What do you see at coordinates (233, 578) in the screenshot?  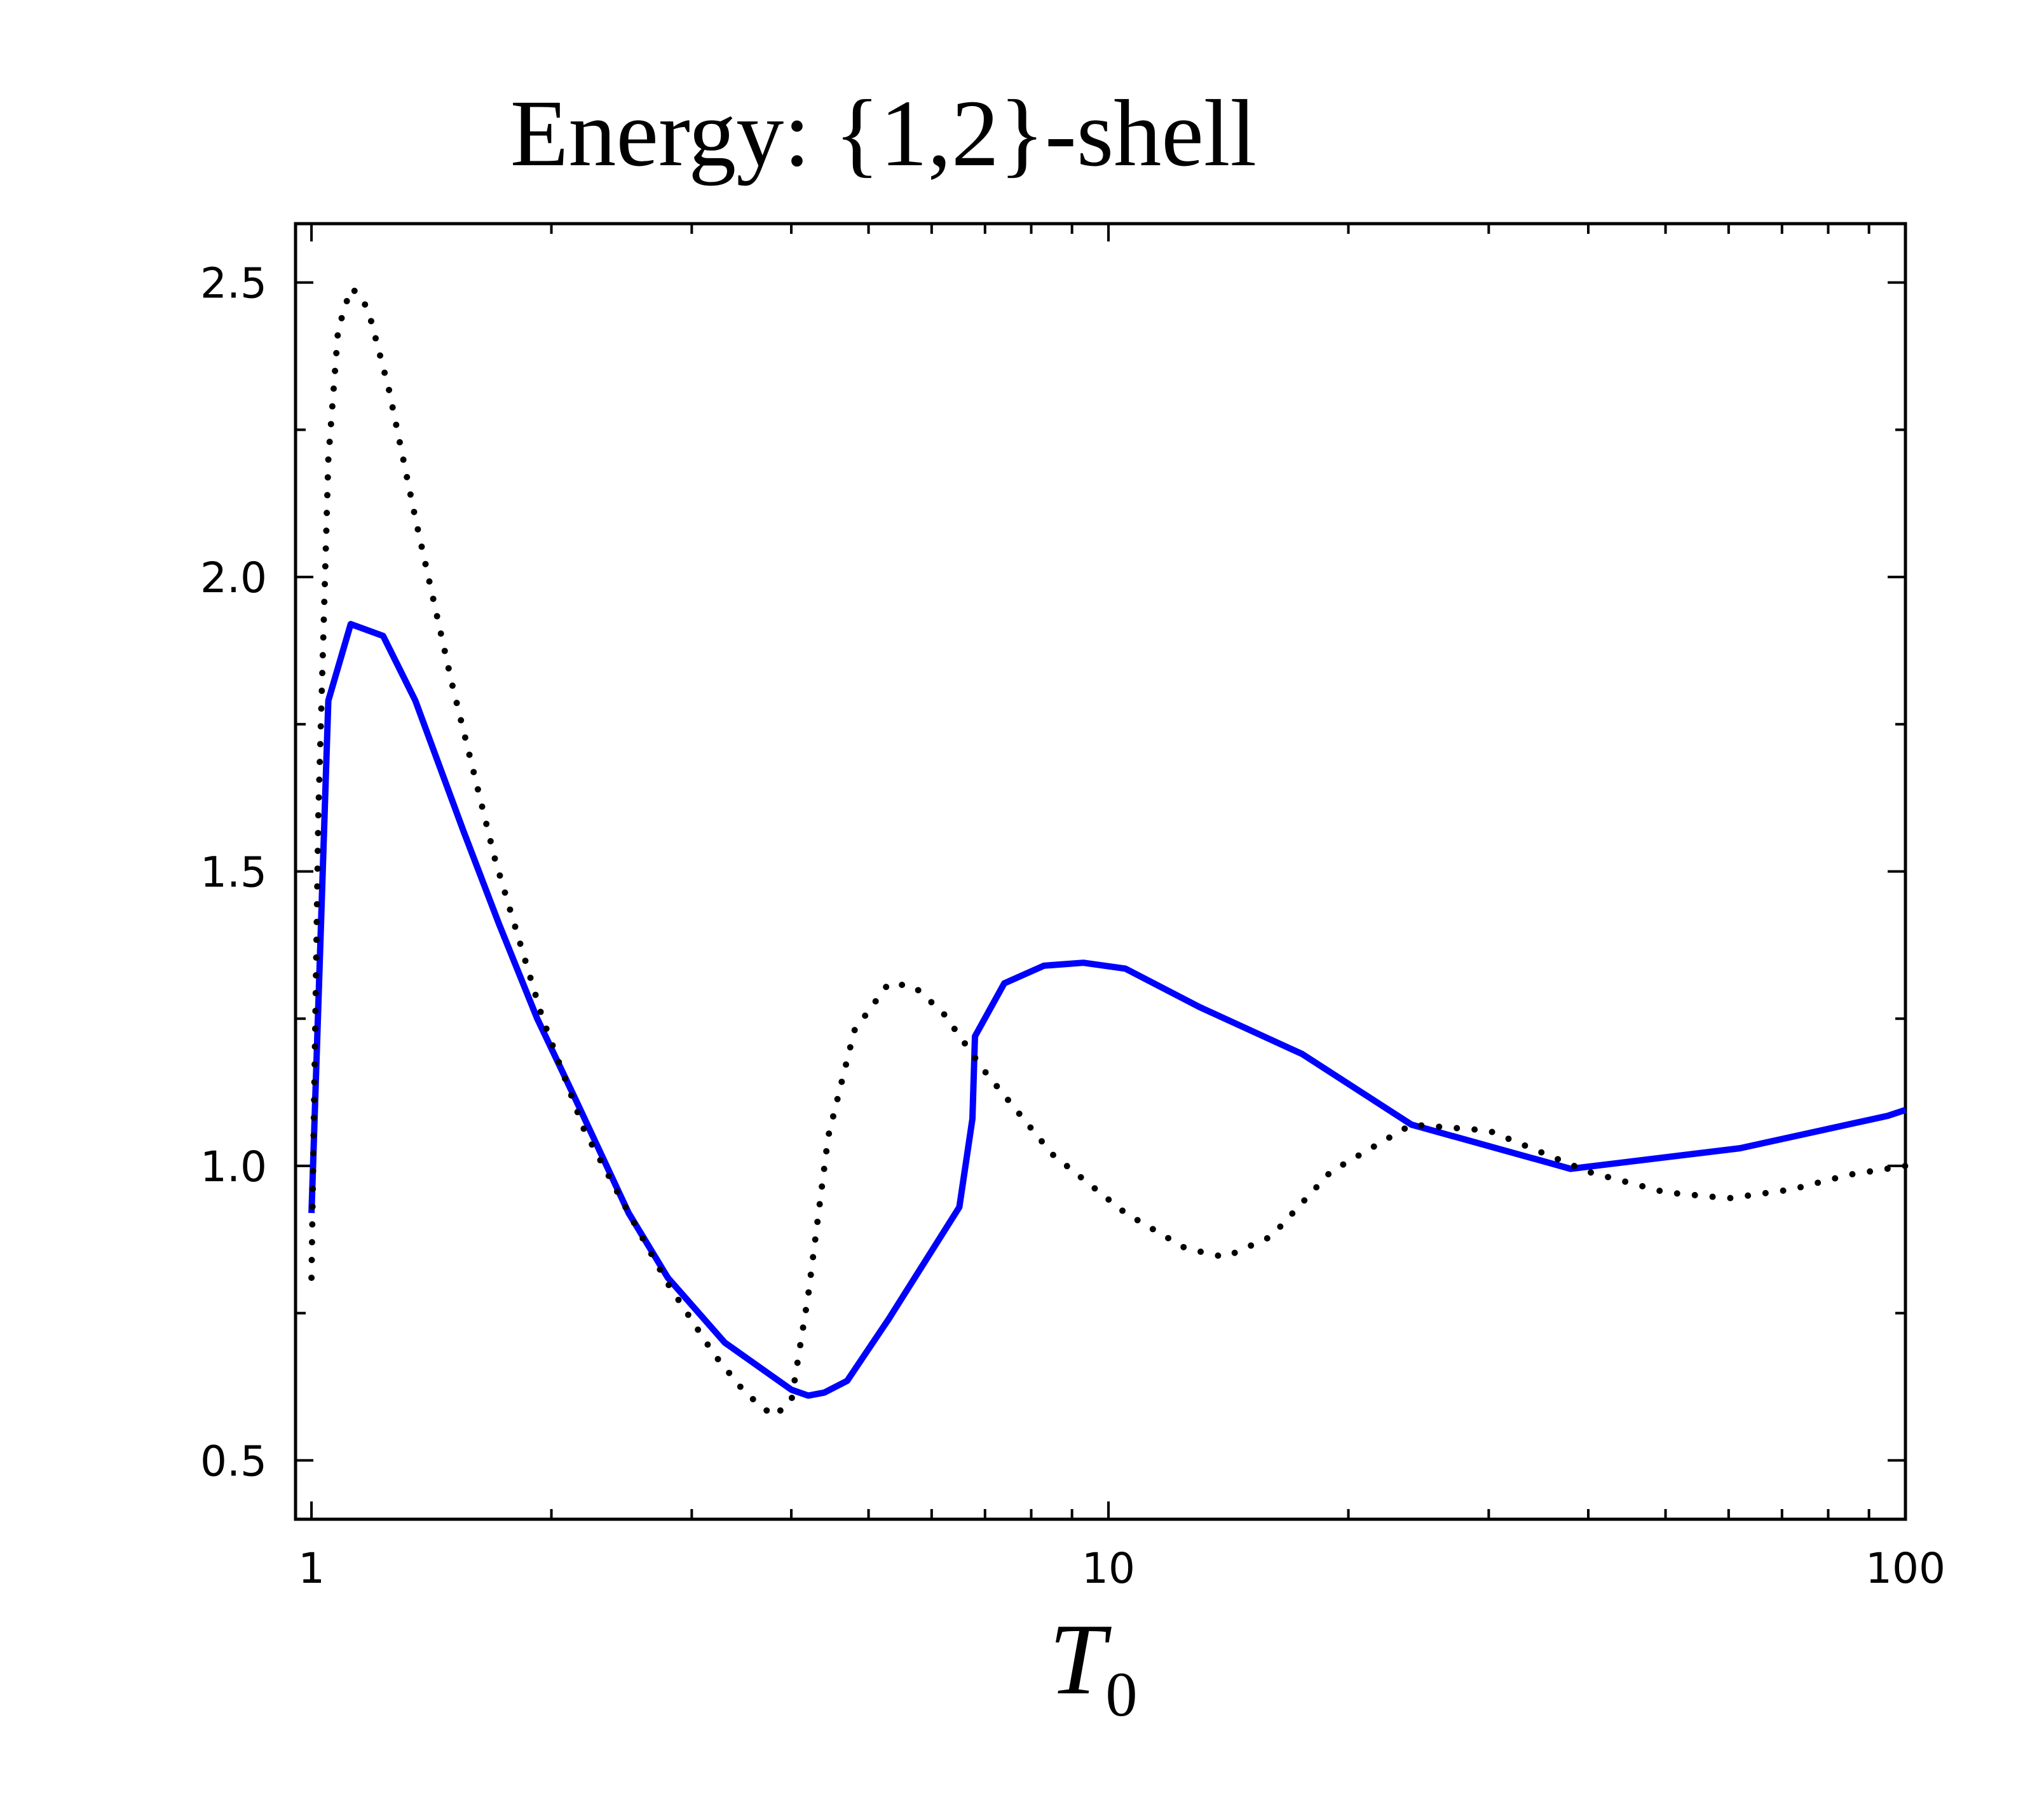 I see `y-tick-label: 2.0` at bounding box center [233, 578].